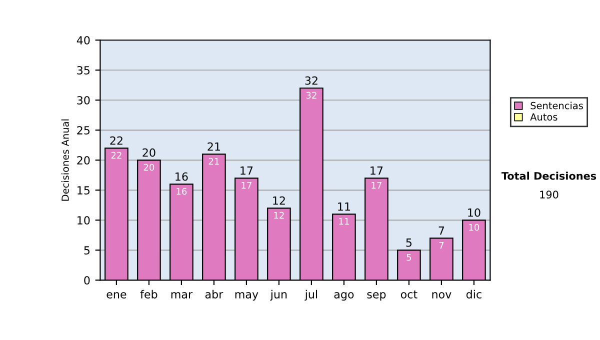 The height and width of the screenshot is (340, 600). Describe the element at coordinates (213, 161) in the screenshot. I see `data-label: 21` at that location.